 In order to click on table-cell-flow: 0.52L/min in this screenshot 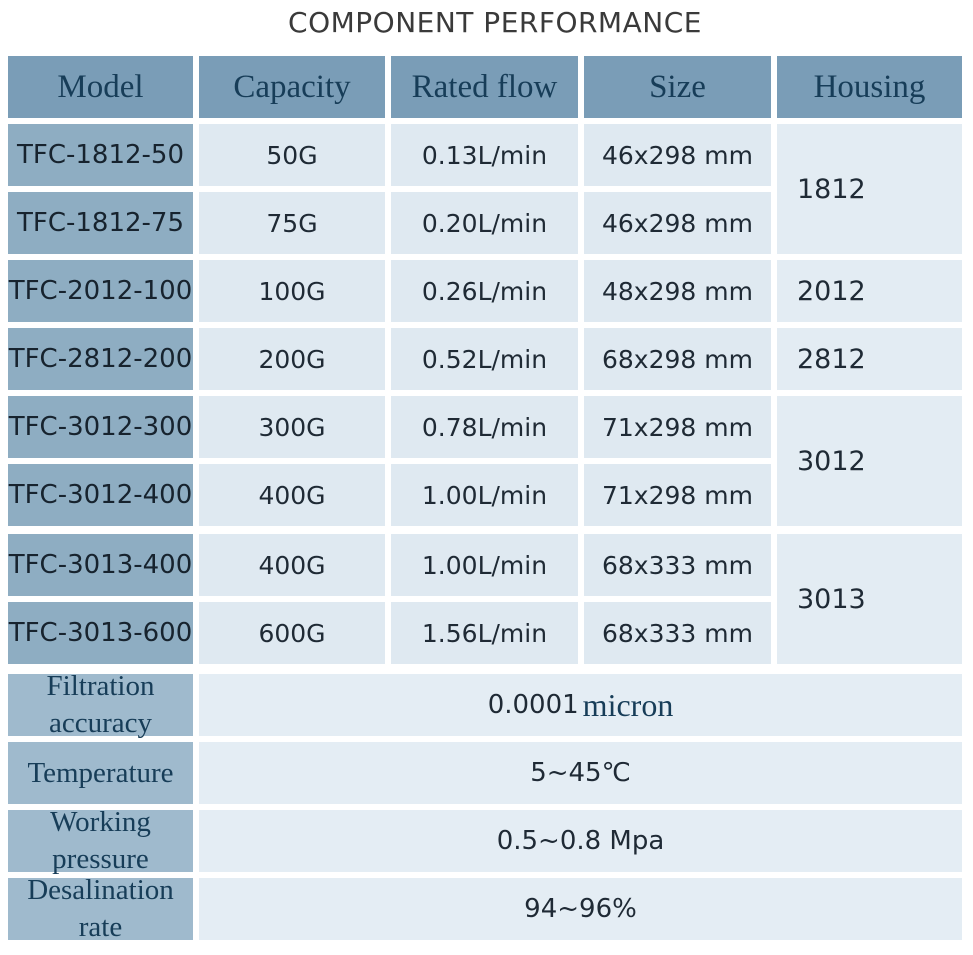, I will do `click(484, 359)`.